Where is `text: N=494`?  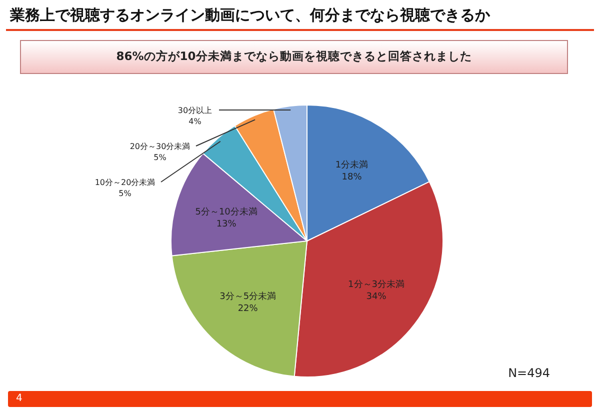 text: N=494 is located at coordinates (529, 373).